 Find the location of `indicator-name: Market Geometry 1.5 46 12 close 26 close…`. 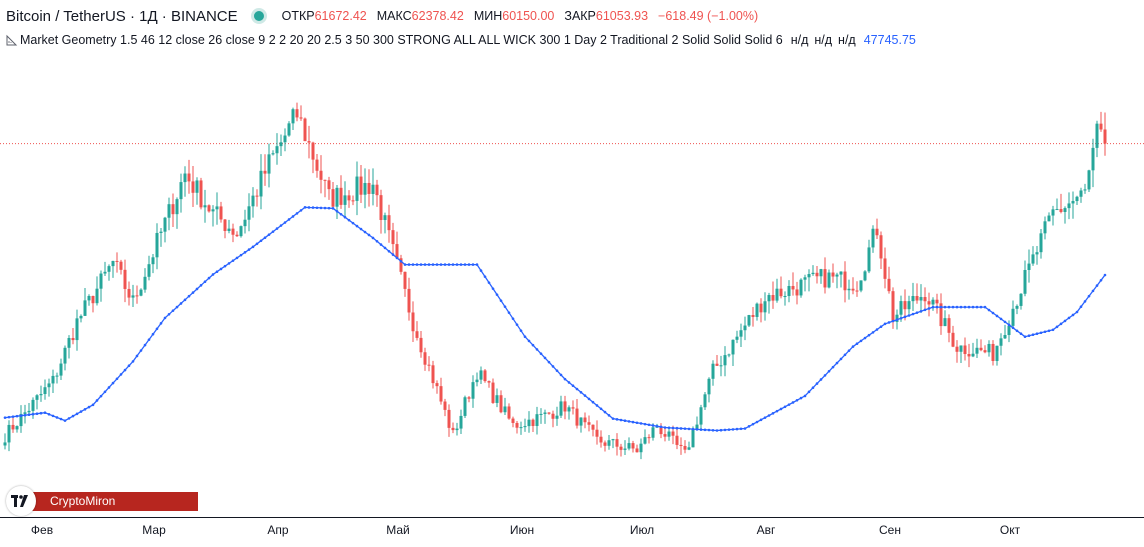

indicator-name: Market Geometry 1.5 46 12 close 26 close… is located at coordinates (401, 40).